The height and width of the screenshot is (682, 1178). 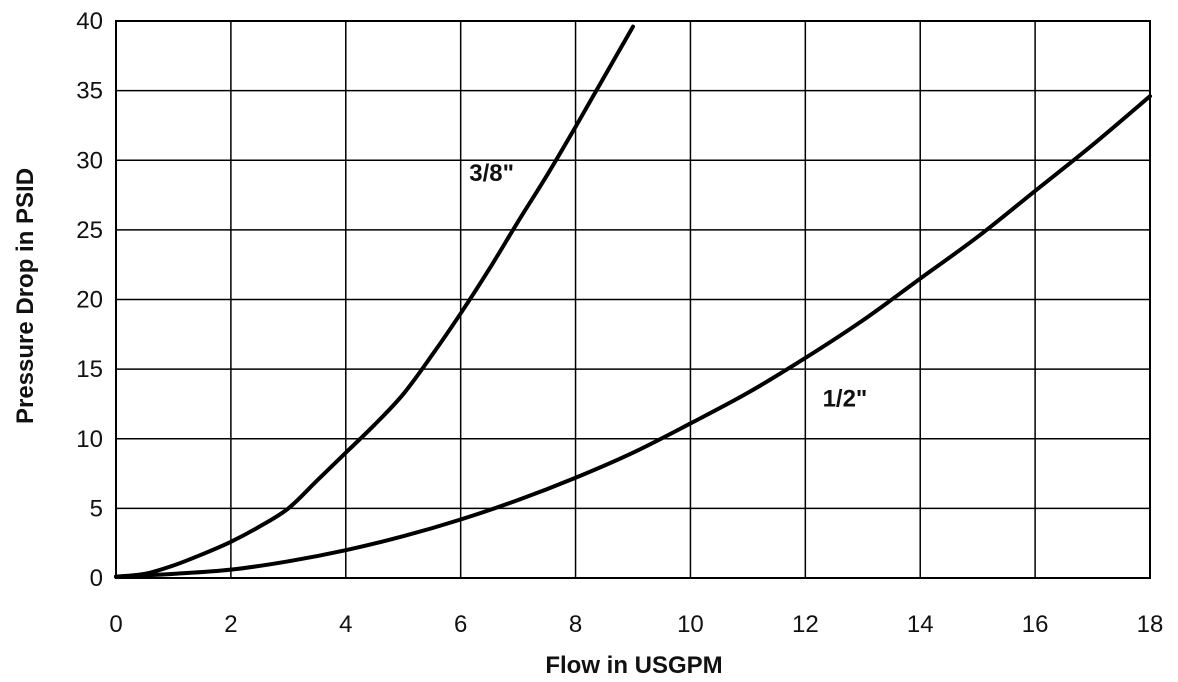 I want to click on x-tick-label: 10, so click(x=690, y=624).